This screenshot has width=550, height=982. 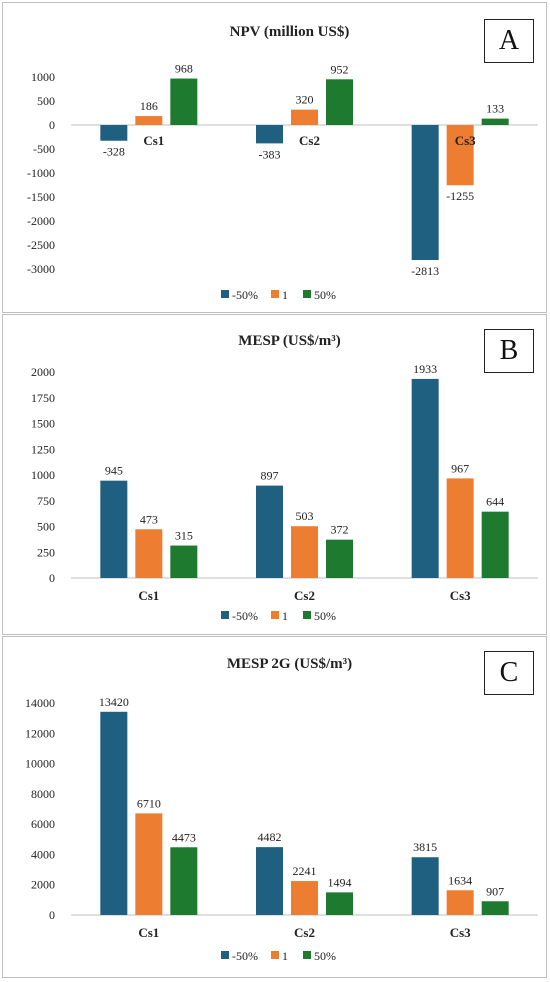 What do you see at coordinates (114, 471) in the screenshot?
I see `data-label: 945` at bounding box center [114, 471].